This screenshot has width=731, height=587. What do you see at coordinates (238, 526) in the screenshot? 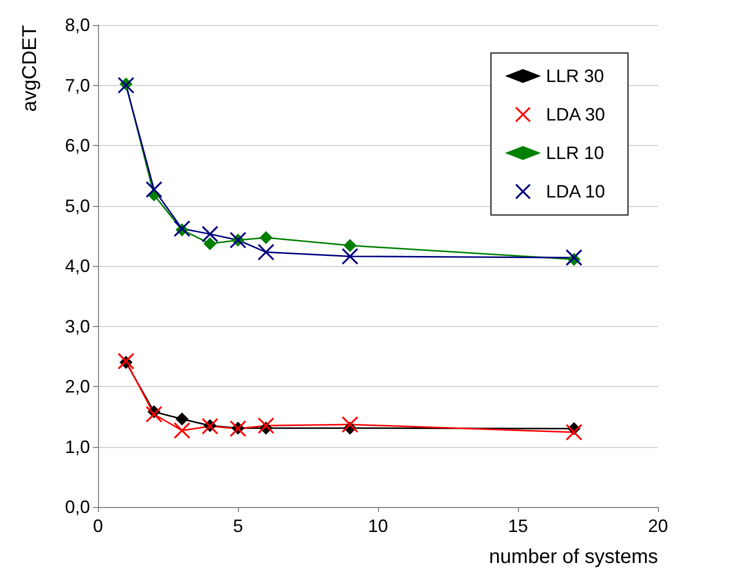
I see `x-tick-label: 5` at bounding box center [238, 526].